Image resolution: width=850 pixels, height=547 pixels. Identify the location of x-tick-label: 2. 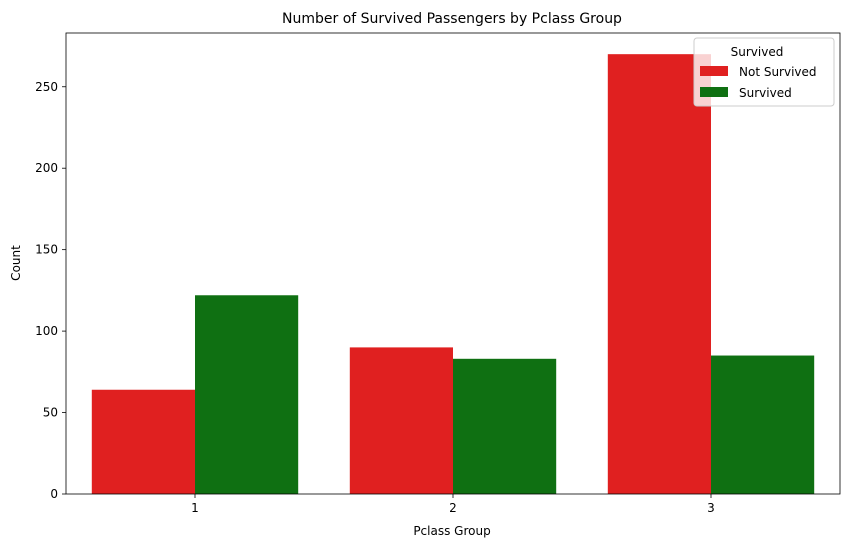
(453, 508).